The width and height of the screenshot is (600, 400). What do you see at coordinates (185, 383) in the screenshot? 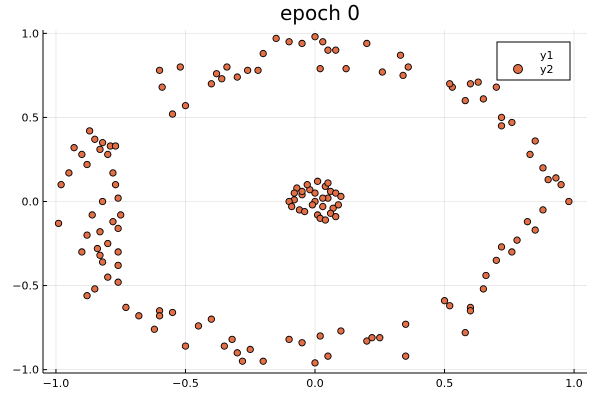
I see `x-tick-label: −0.5` at bounding box center [185, 383].